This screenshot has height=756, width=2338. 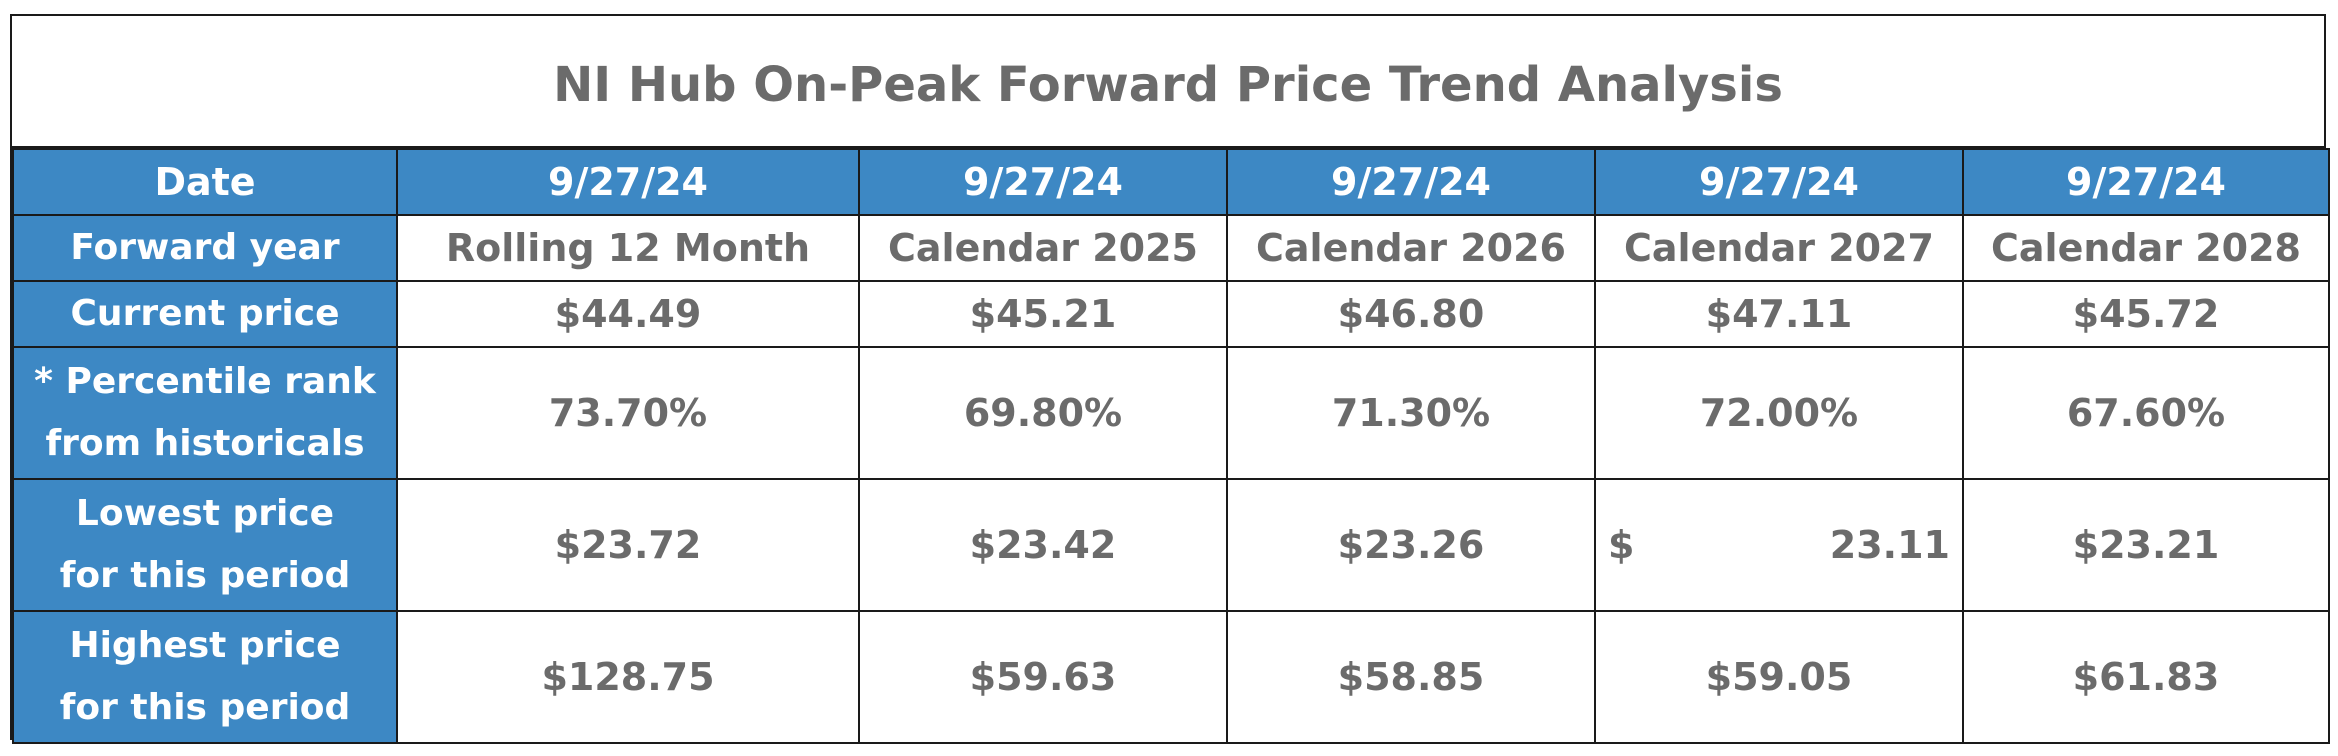 What do you see at coordinates (2146, 248) in the screenshot?
I see `forward-year-cell: Calendar 2028` at bounding box center [2146, 248].